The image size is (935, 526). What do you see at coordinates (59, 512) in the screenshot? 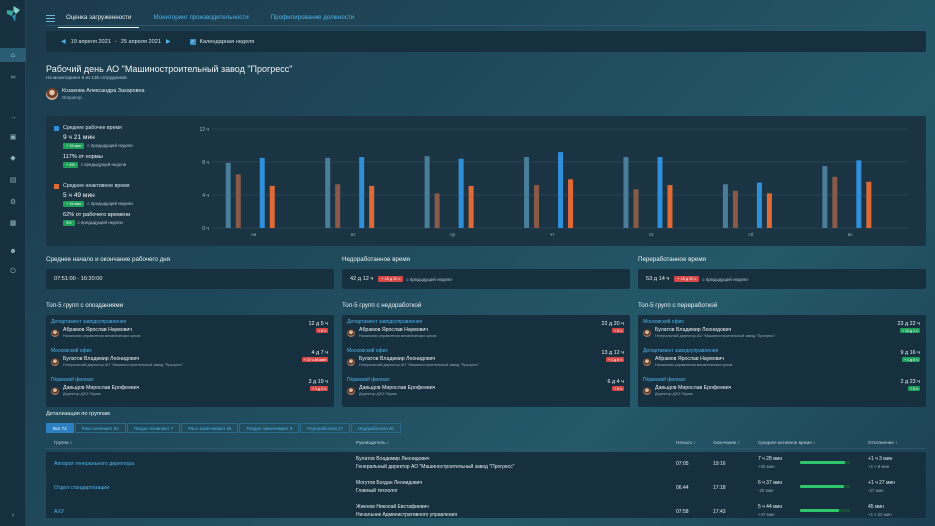
I see `row-group-link: АХУ` at bounding box center [59, 512].